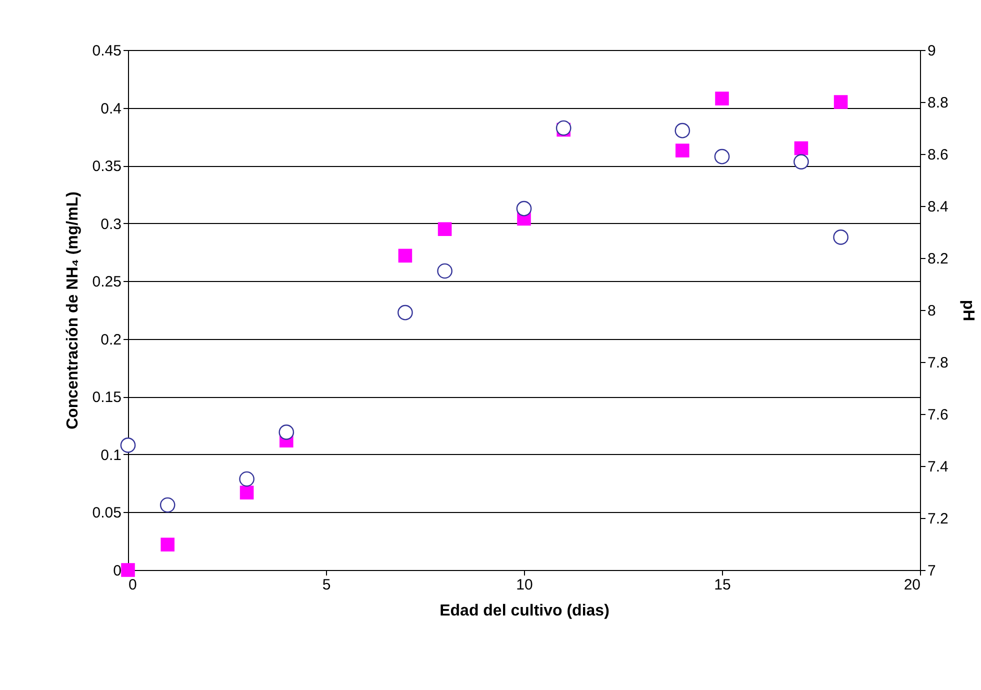  I want to click on y2-tick-label: 7.8, so click(938, 363).